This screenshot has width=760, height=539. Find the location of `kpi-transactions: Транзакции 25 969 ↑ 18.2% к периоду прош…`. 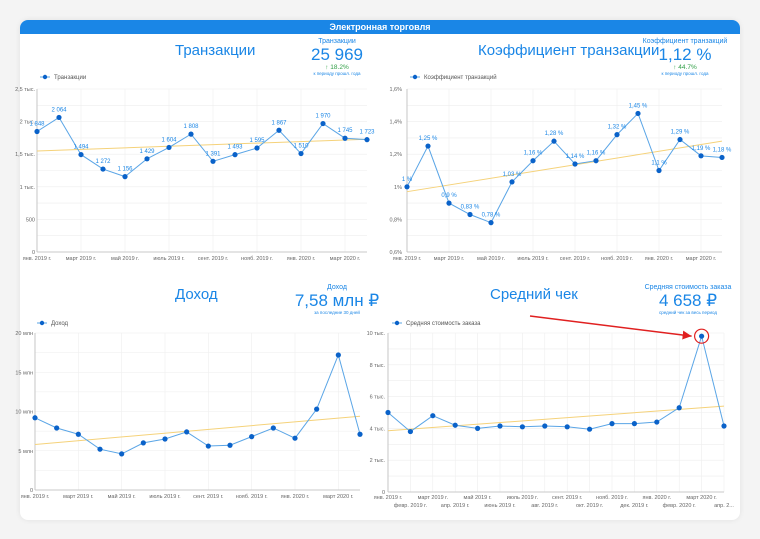

kpi-transactions: Транзакции 25 969 ↑ 18.2% к периоду прош… is located at coordinates (337, 57).